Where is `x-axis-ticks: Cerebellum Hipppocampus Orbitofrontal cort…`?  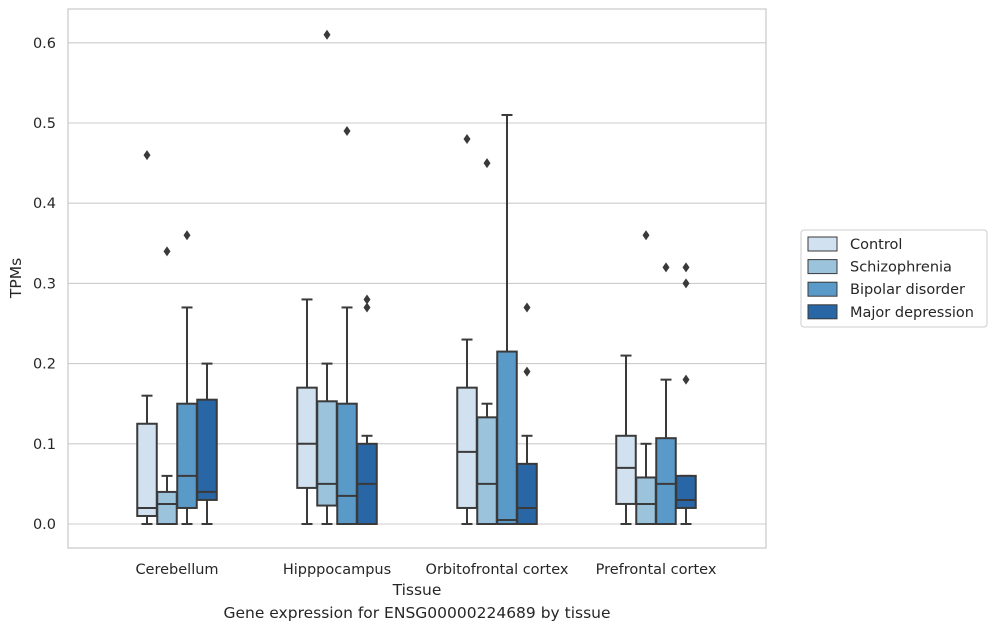 x-axis-ticks: Cerebellum Hipppocampus Orbitofrontal cort… is located at coordinates (425, 570).